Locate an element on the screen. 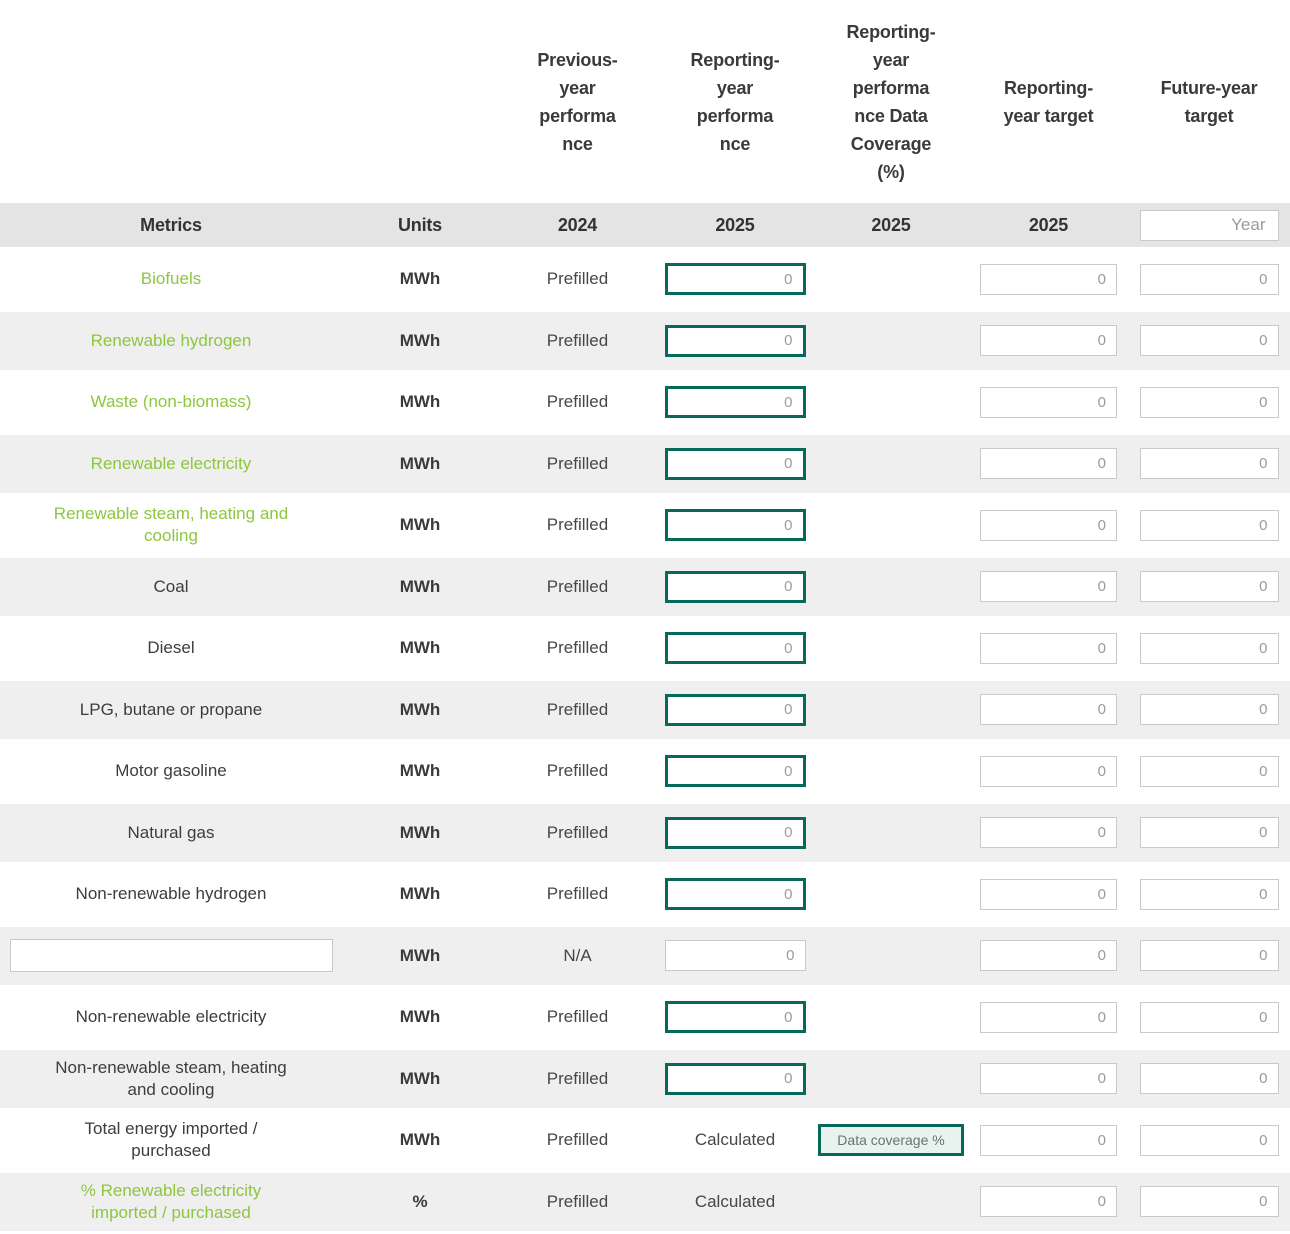 This screenshot has width=1290, height=1234. subheader-coverage-year: 2025 is located at coordinates (891, 224).